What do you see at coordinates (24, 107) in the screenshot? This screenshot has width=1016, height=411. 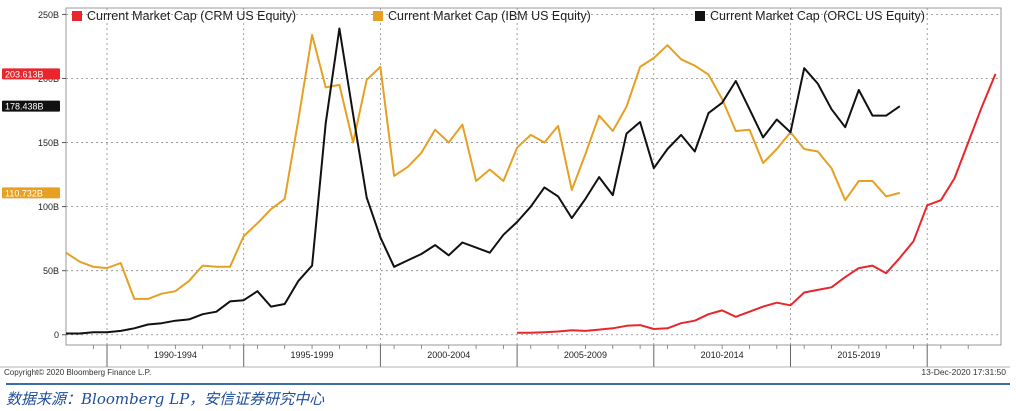 I see `last-value-tag-text: 178.438B` at bounding box center [24, 107].